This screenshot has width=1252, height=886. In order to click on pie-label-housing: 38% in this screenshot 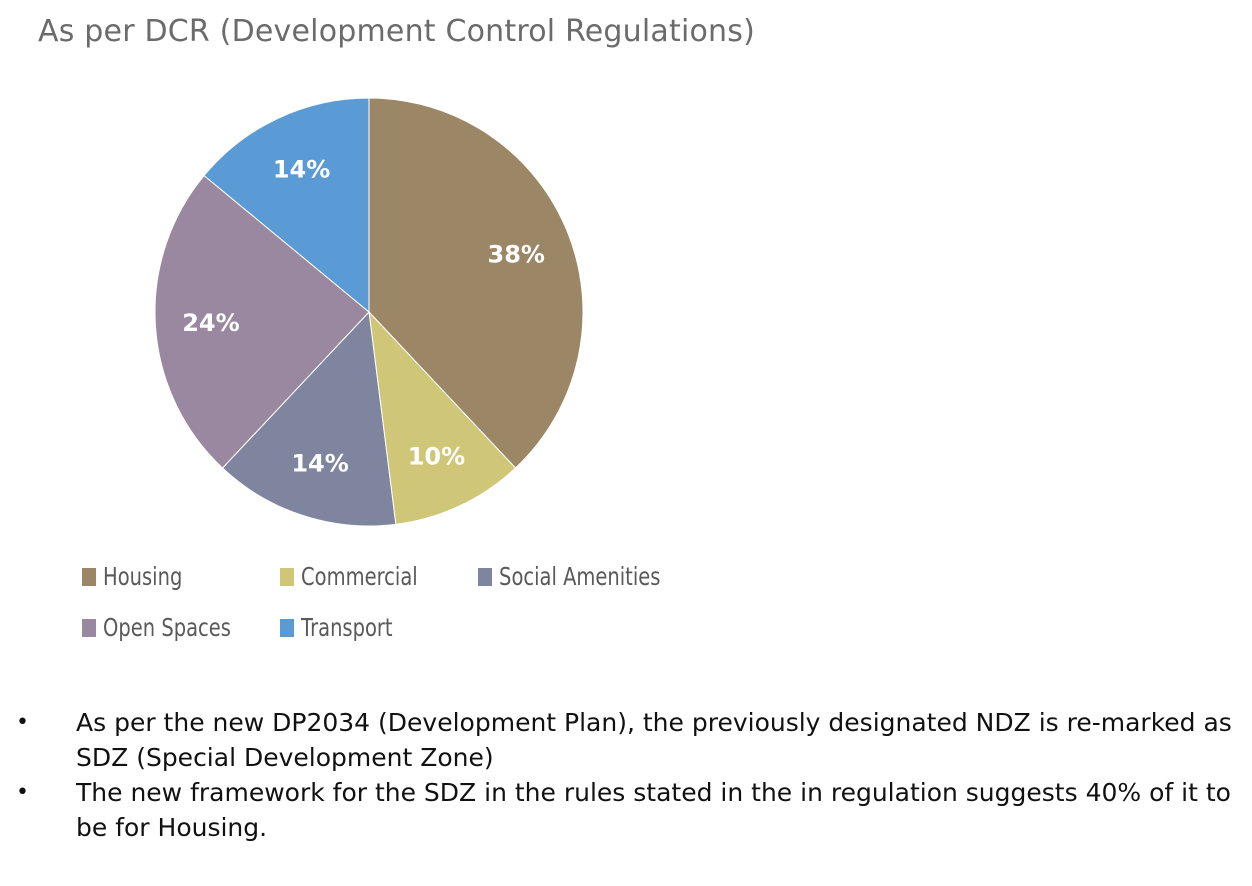, I will do `click(516, 255)`.